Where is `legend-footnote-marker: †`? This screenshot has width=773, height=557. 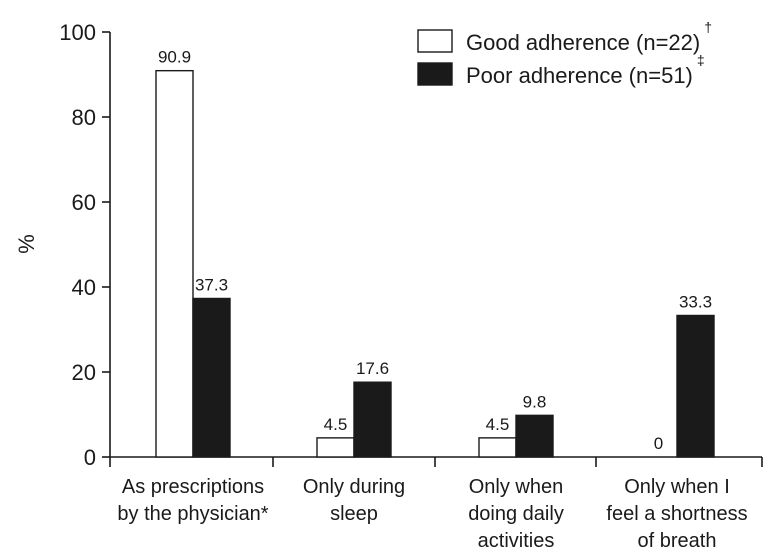
legend-footnote-marker: † is located at coordinates (708, 27).